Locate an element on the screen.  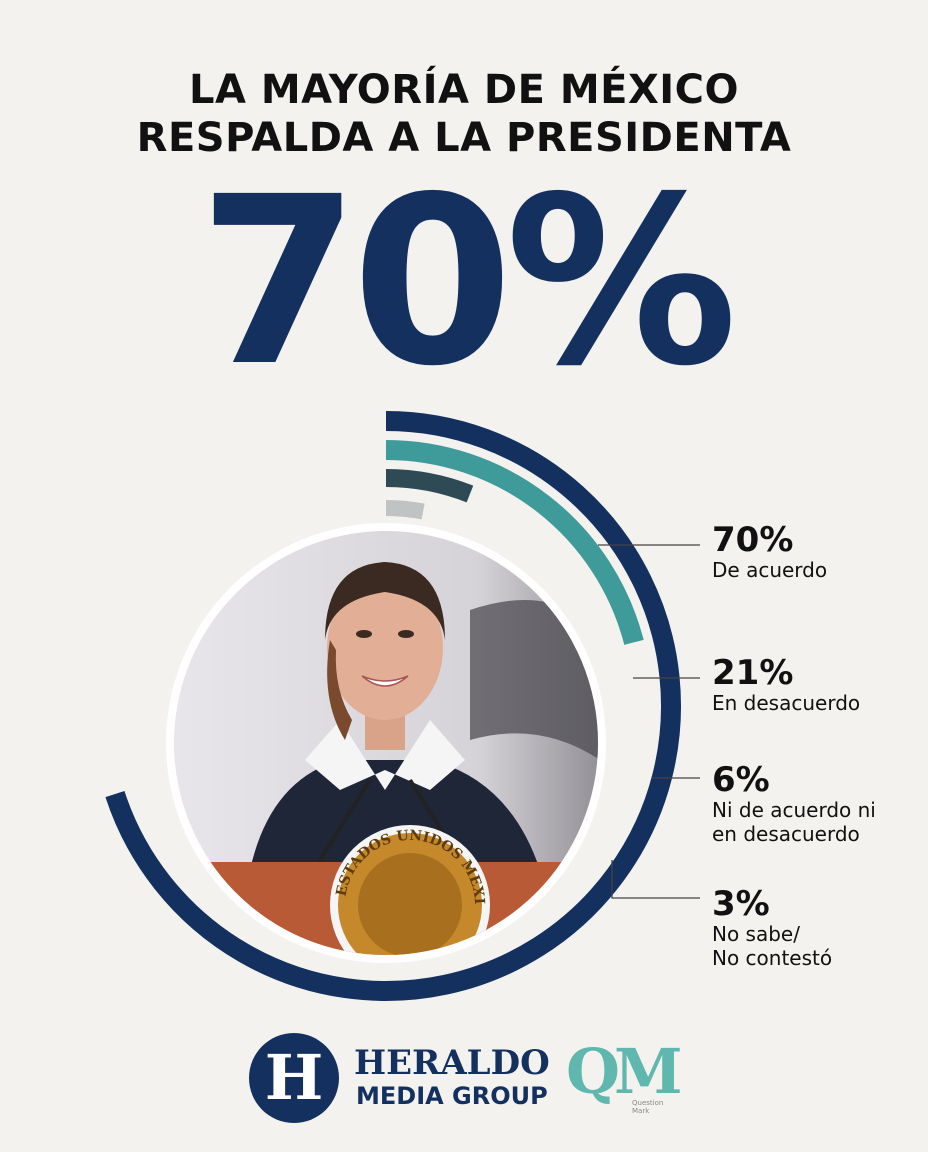
question-mark-logo: QM Question Mark is located at coordinates (624, 1083).